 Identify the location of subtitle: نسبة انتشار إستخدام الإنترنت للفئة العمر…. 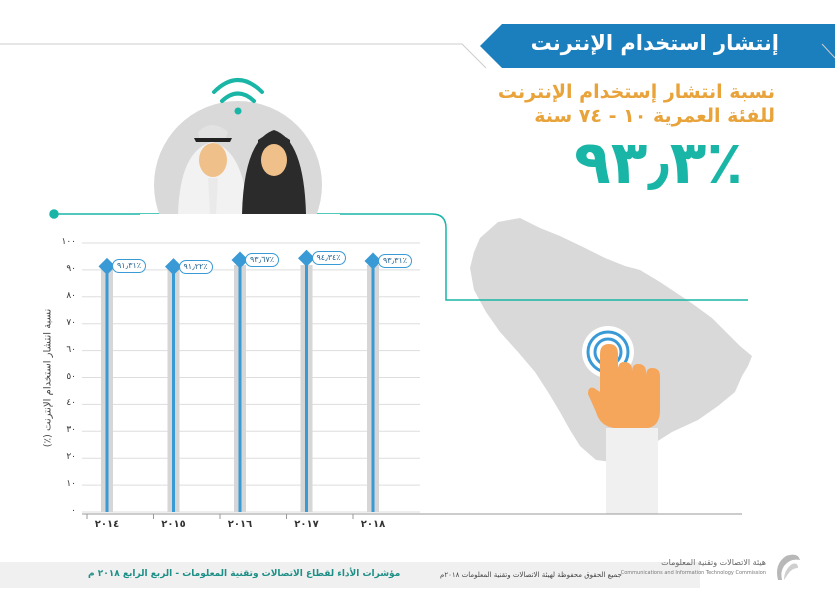
(605, 104).